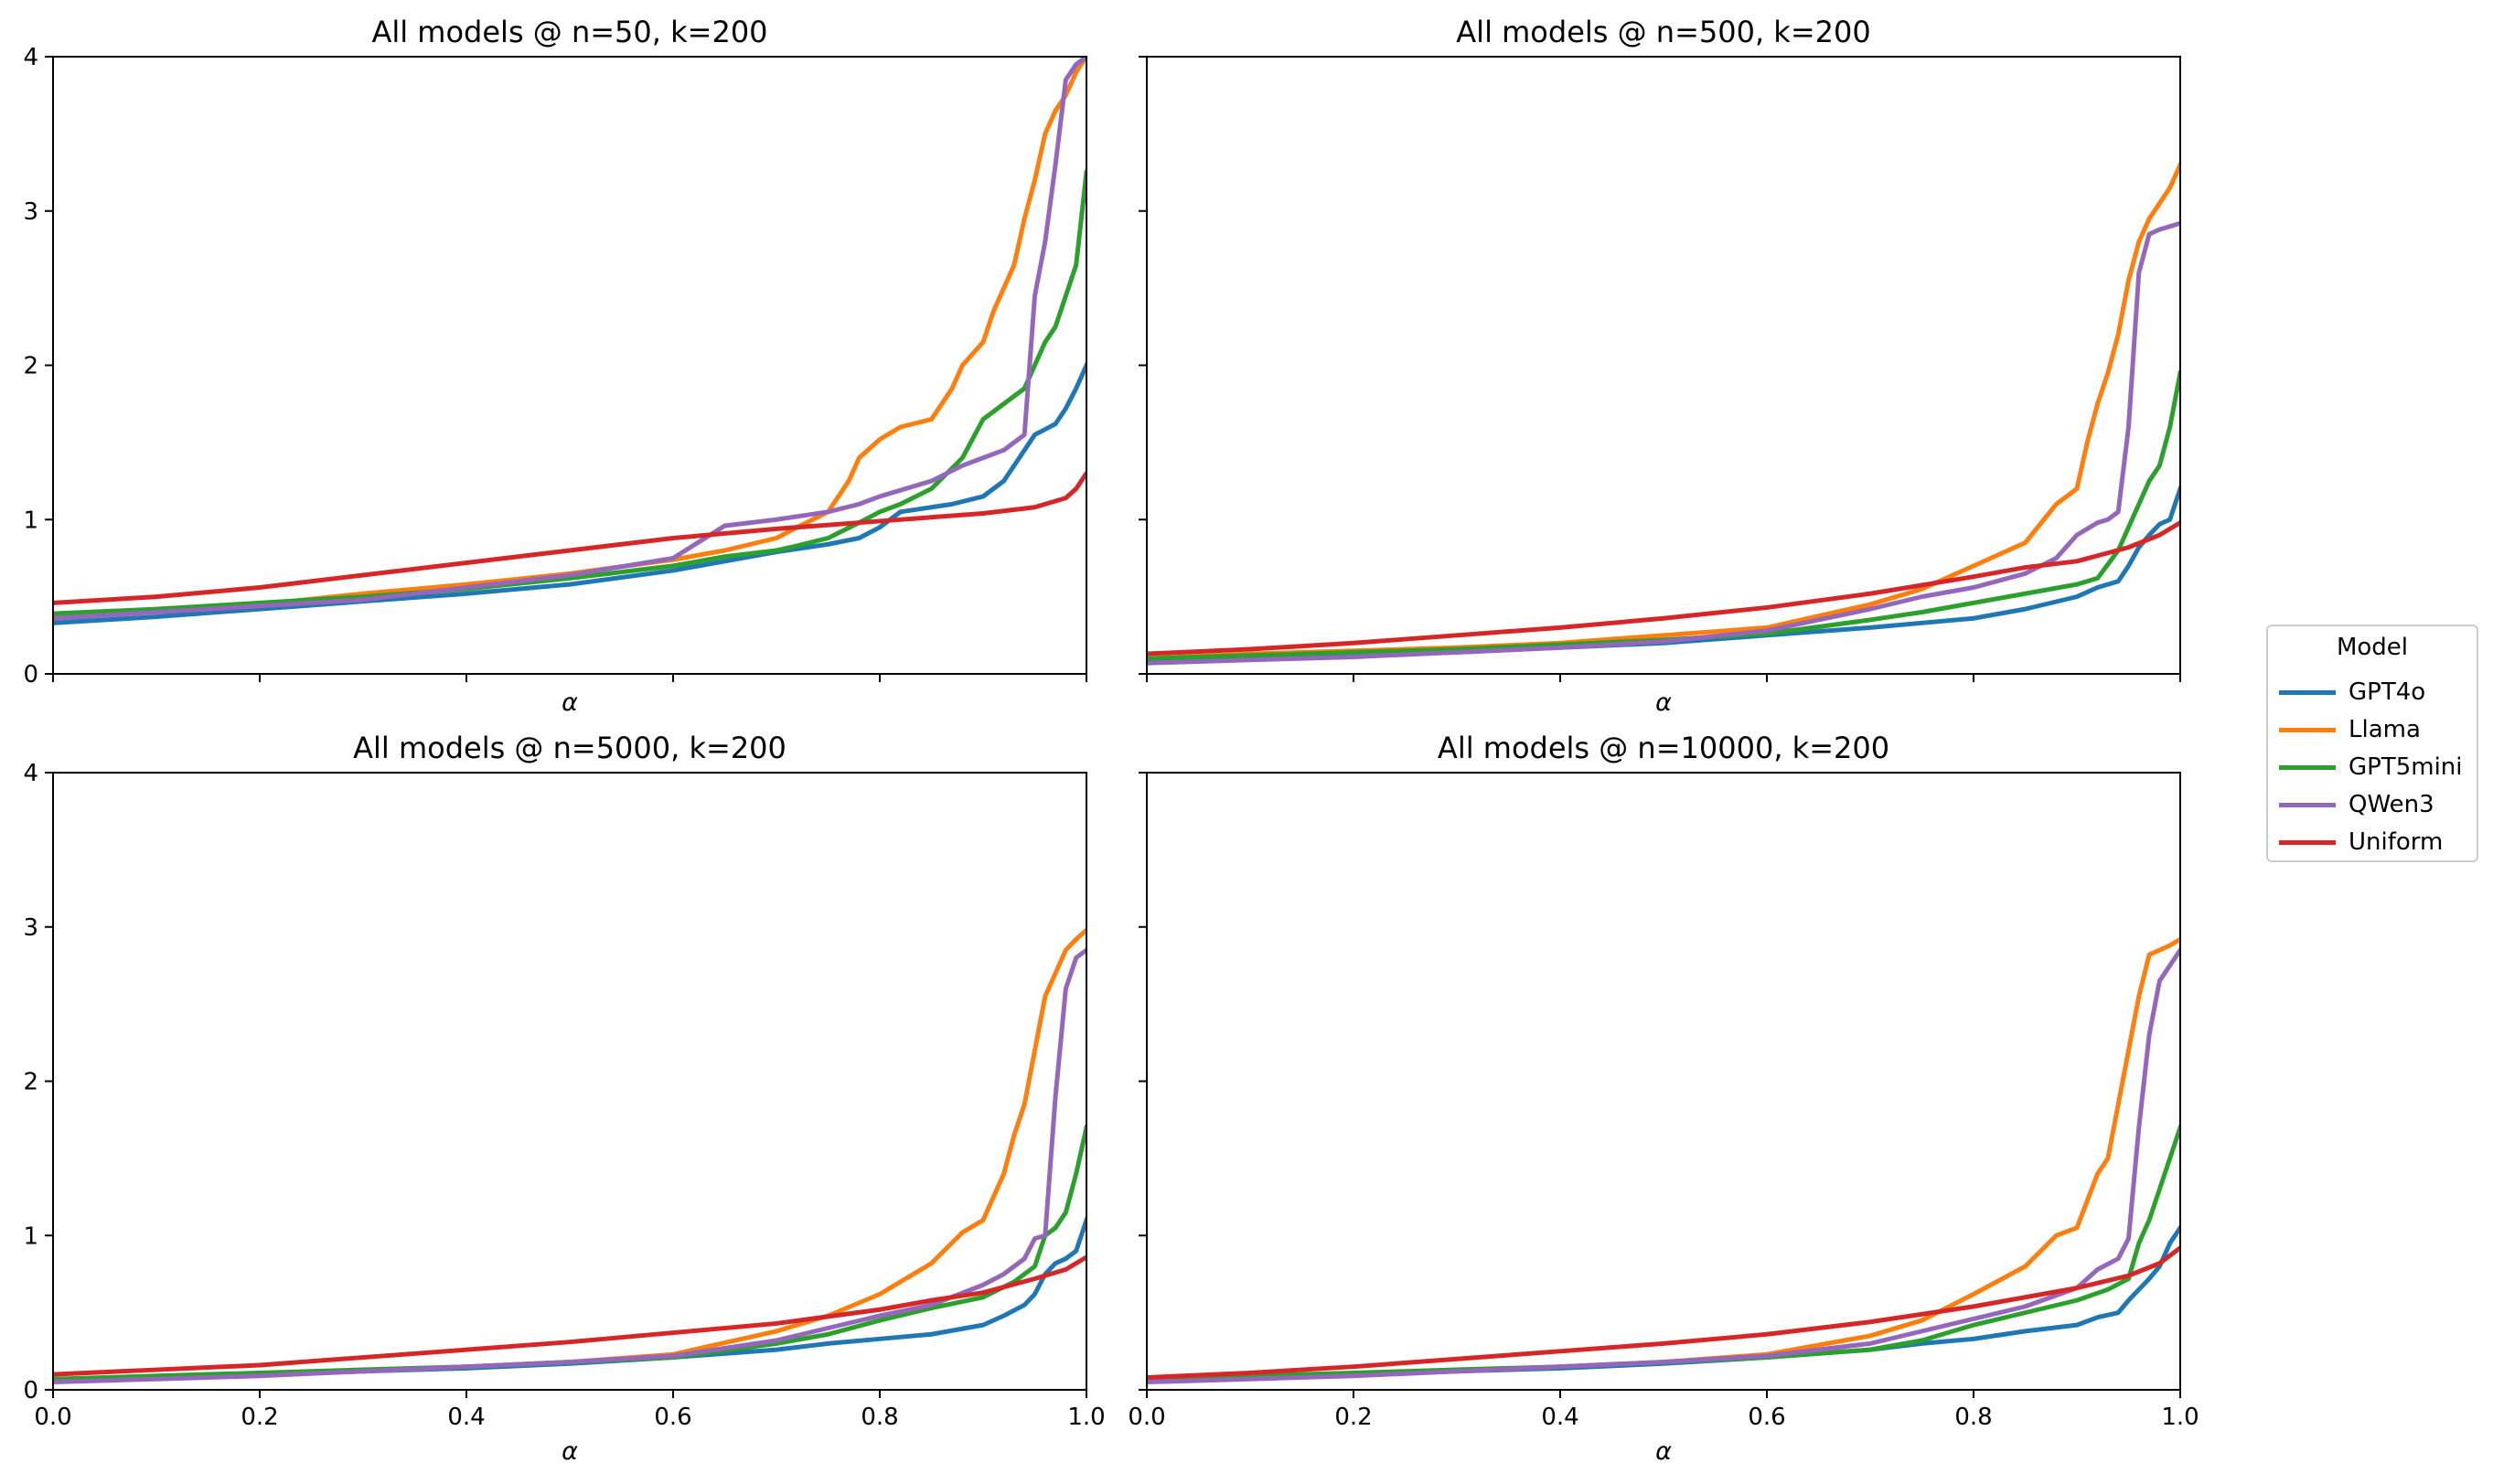  Describe the element at coordinates (1663, 748) in the screenshot. I see `chart-title: All models @ n=10000, k=200` at that location.